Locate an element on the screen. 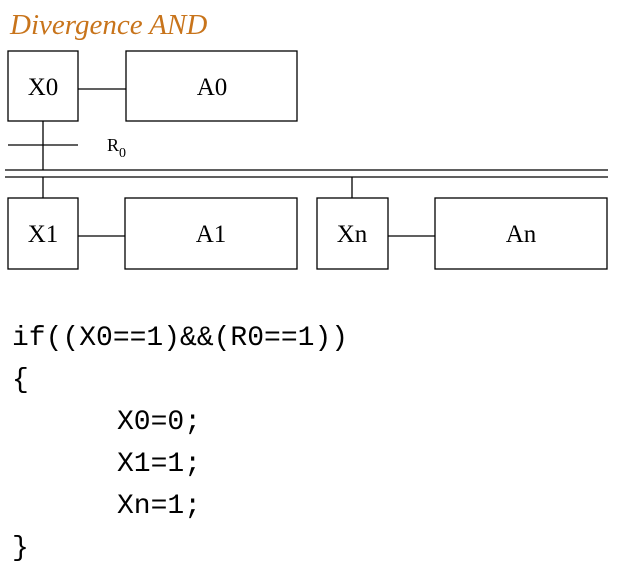 The image size is (620, 567). code-open-brace: { is located at coordinates (20, 380).